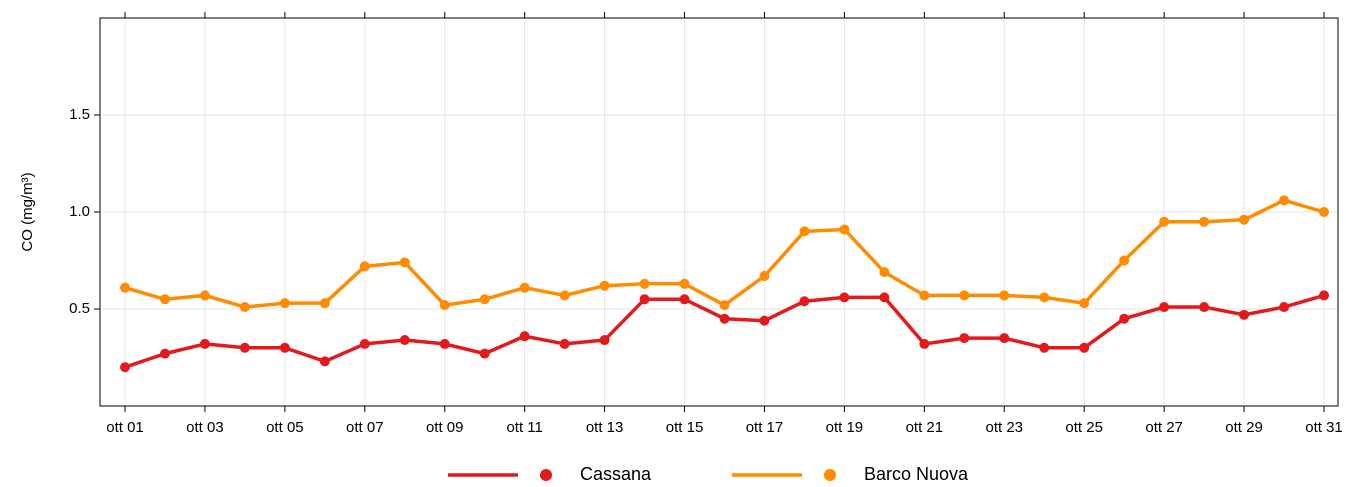  I want to click on x-tick-label: ott 01, so click(125, 427).